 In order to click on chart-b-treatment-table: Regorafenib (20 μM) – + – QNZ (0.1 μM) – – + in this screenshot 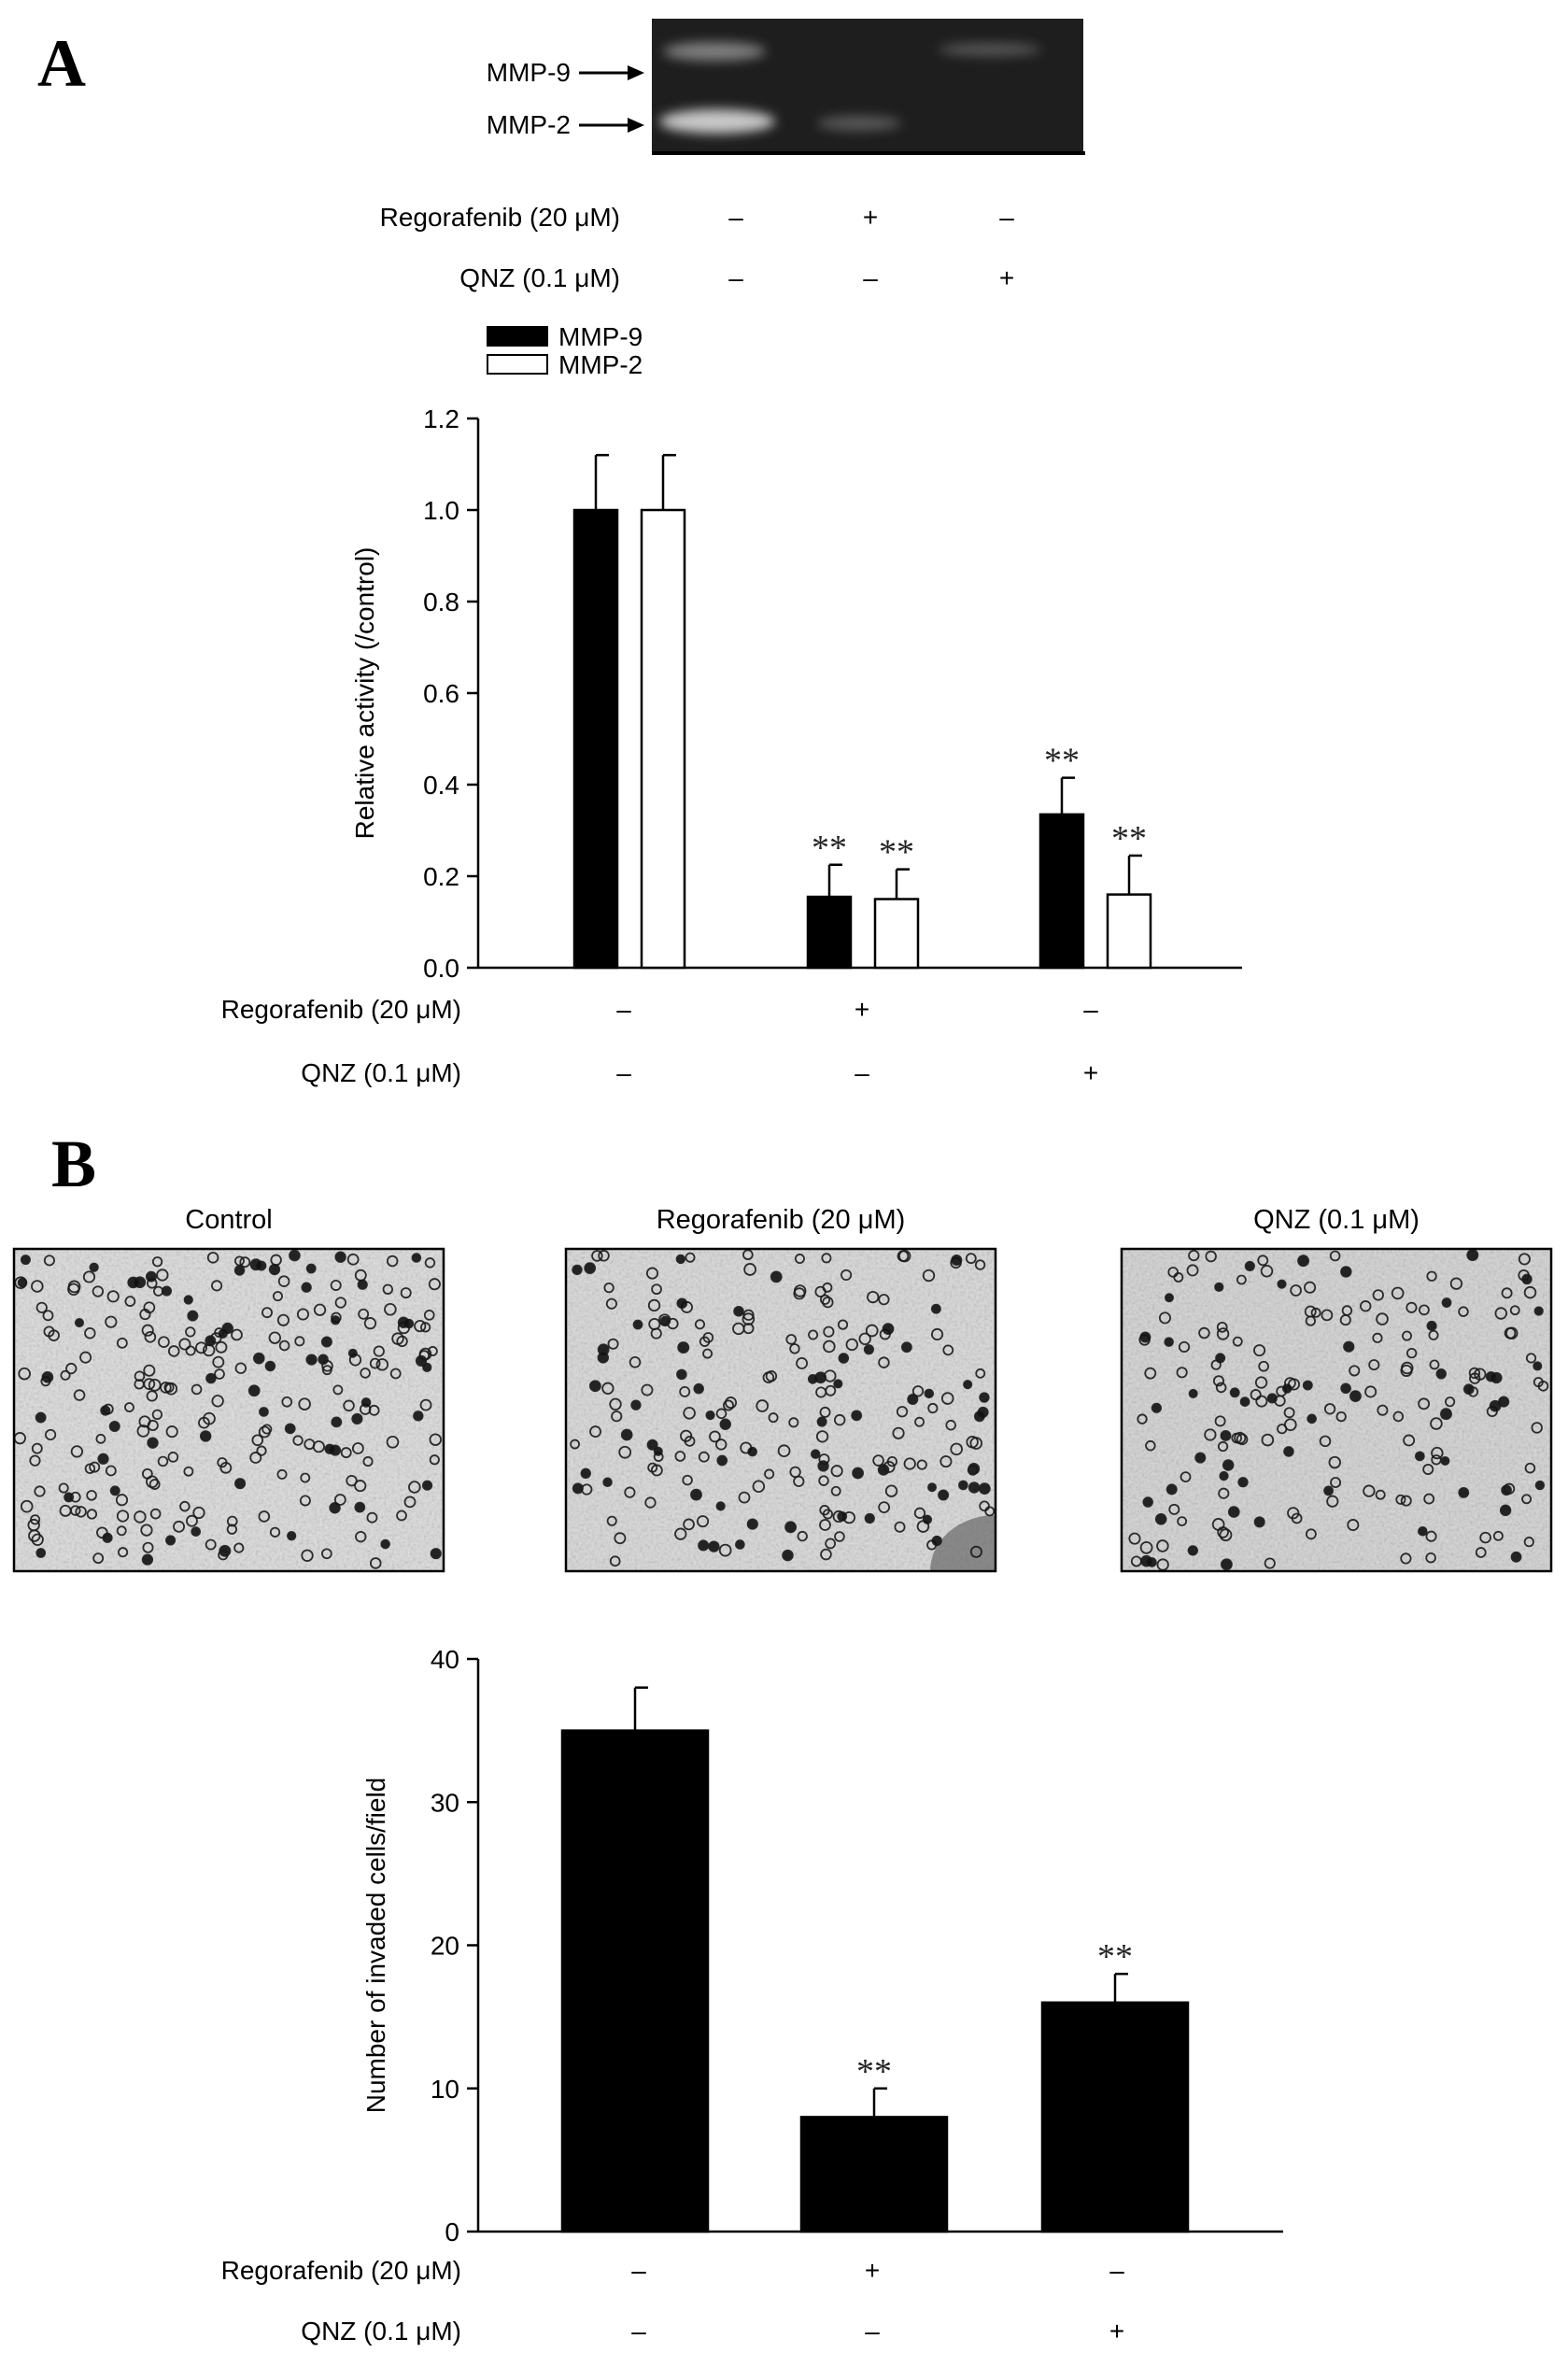, I will do `click(673, 2301)`.